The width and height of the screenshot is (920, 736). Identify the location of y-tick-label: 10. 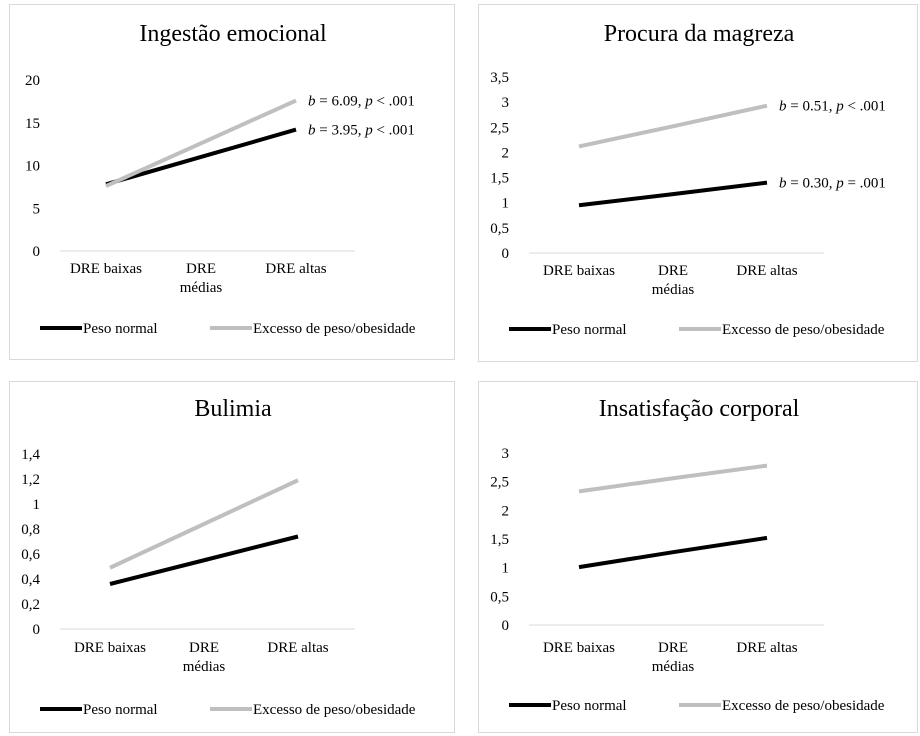
(32, 167).